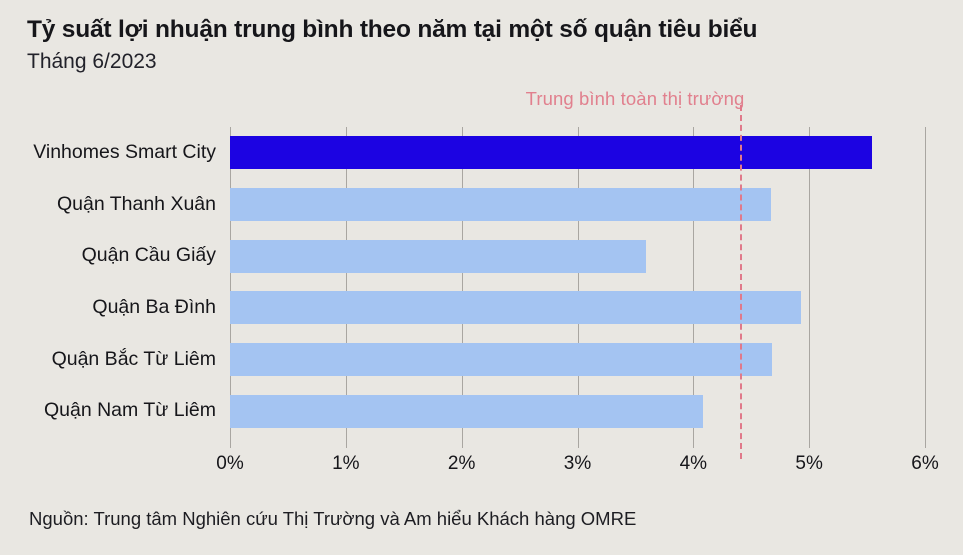 The height and width of the screenshot is (555, 963). I want to click on category-label-3: Quận Ba Đình, so click(154, 306).